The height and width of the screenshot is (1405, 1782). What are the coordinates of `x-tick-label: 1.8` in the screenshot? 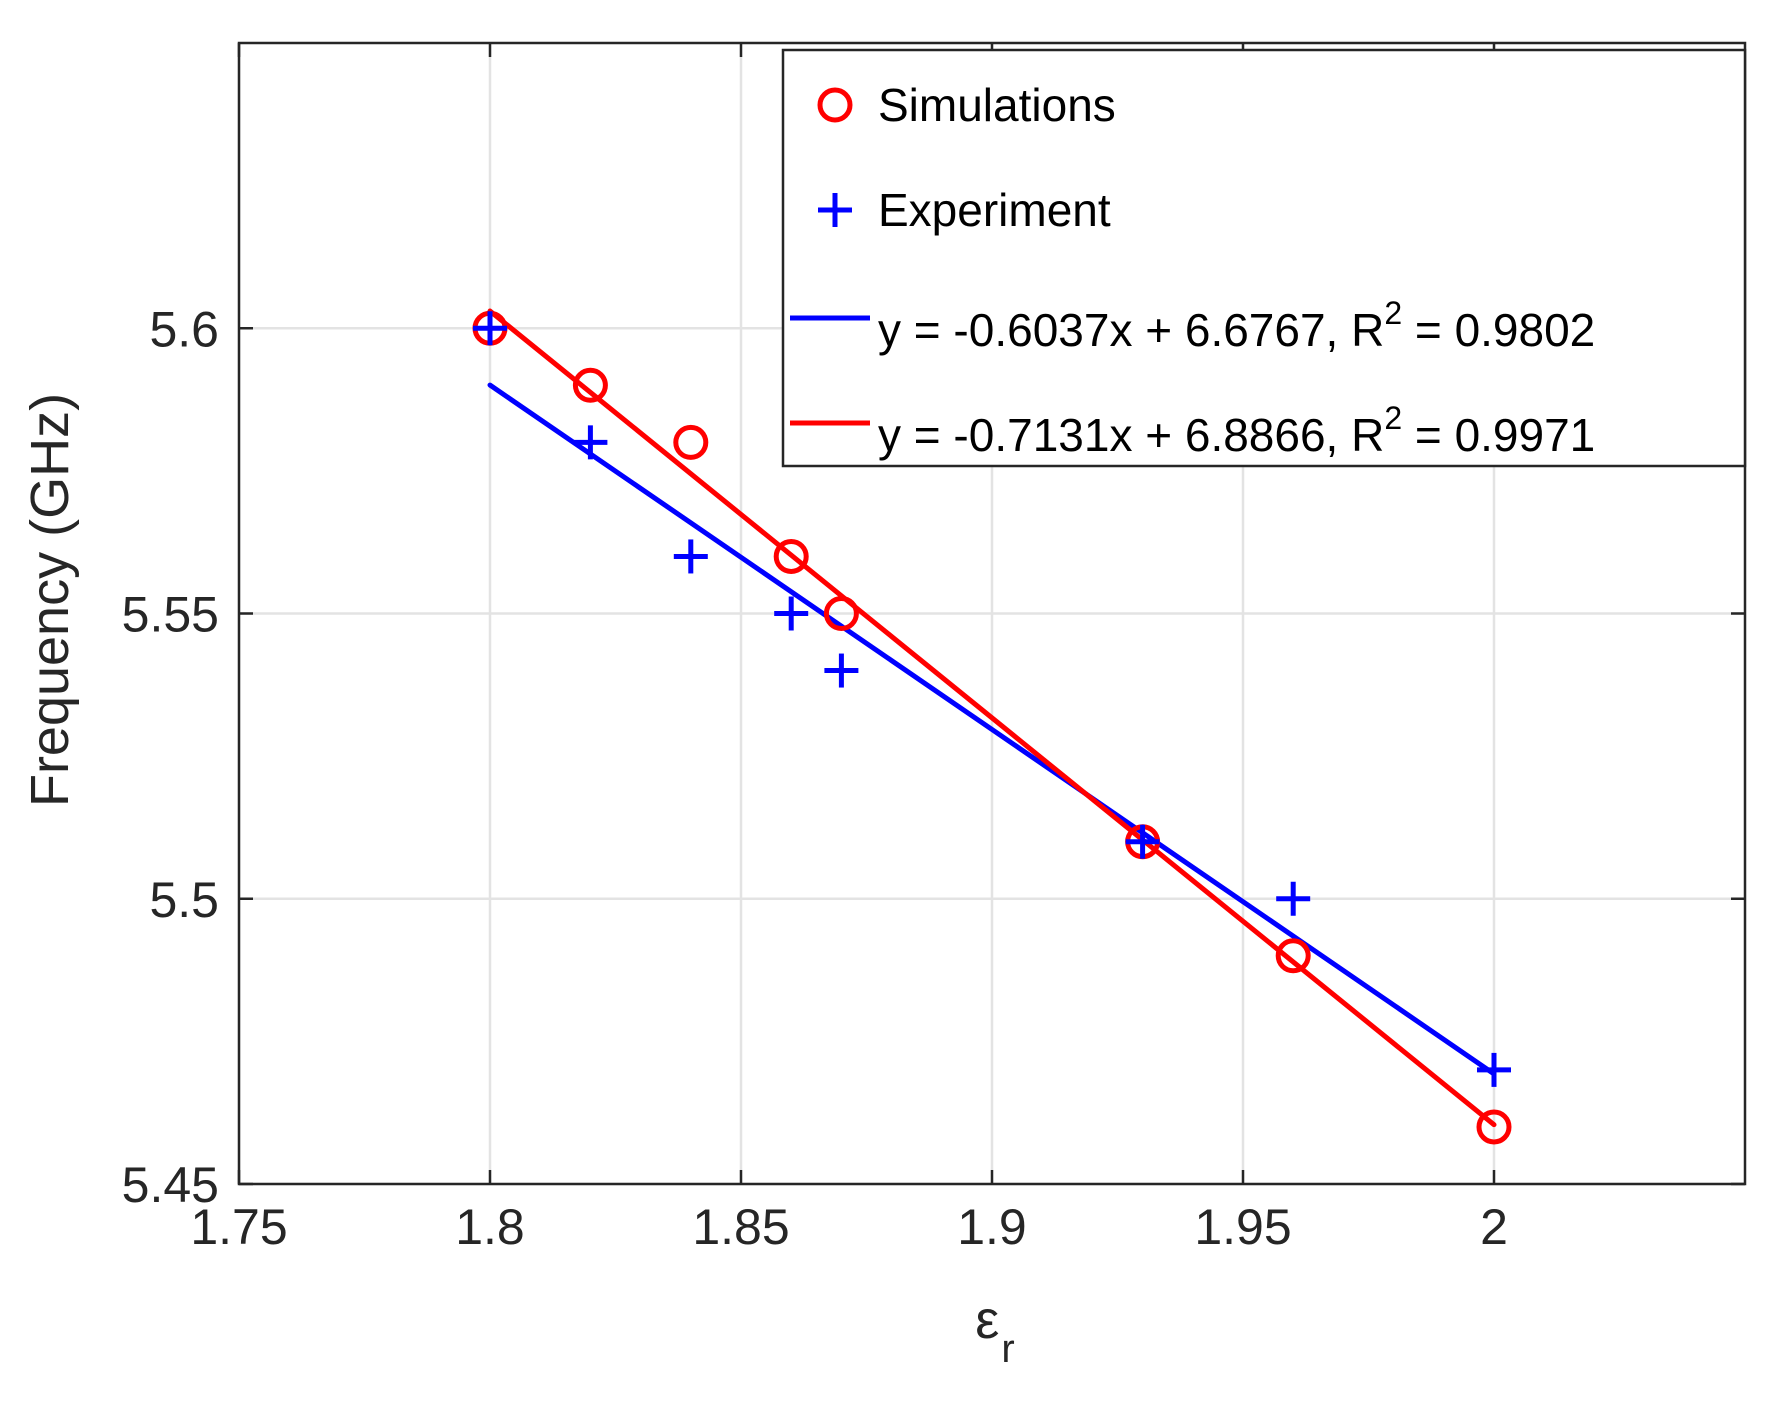 It's located at (490, 1227).